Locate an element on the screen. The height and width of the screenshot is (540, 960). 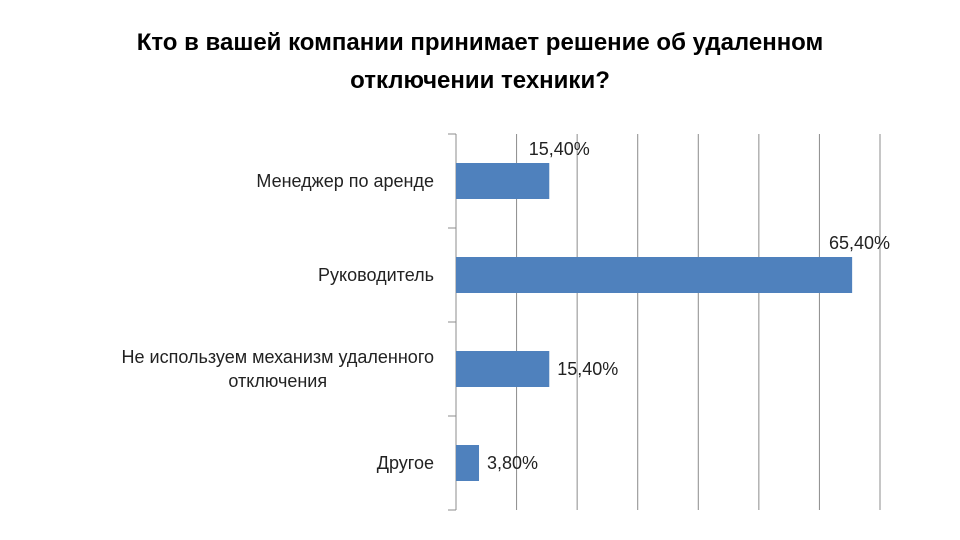
category-label: Другое is located at coordinates (405, 463).